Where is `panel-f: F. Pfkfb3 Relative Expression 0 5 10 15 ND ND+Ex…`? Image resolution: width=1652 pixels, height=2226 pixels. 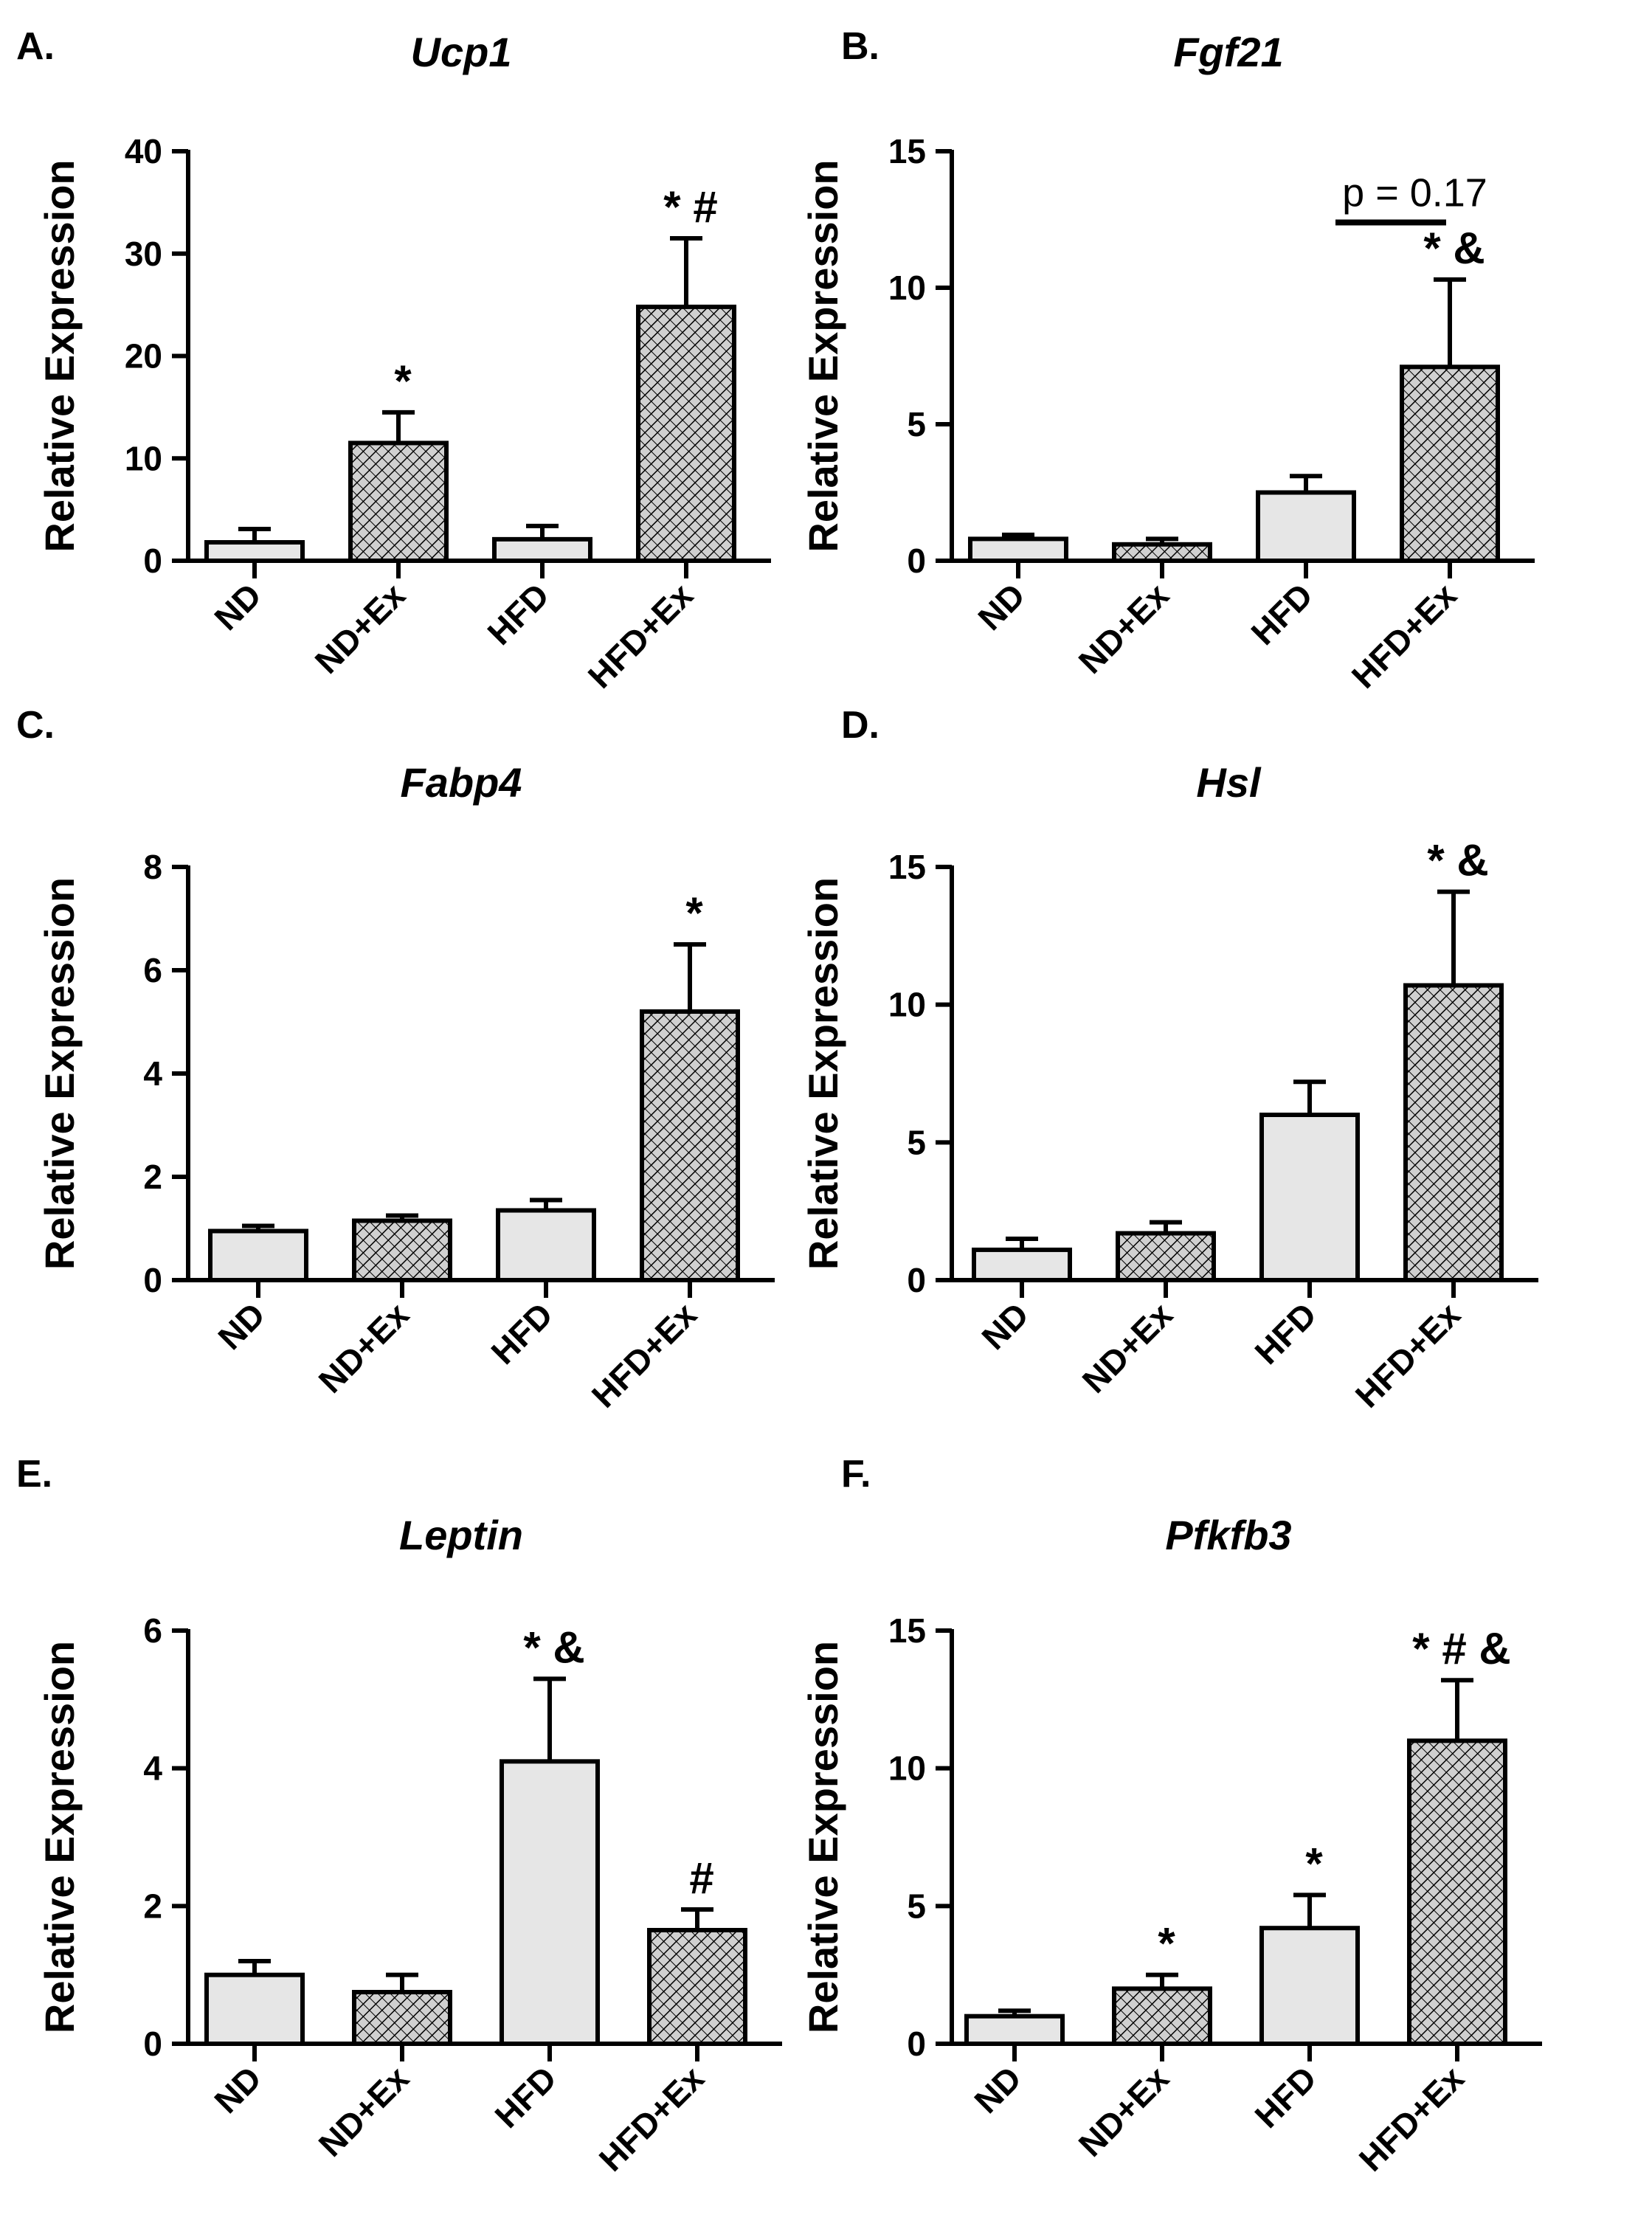 panel-f: F. Pfkfb3 Relative Expression 0 5 10 15 ND ND+Ex… is located at coordinates (1171, 1816).